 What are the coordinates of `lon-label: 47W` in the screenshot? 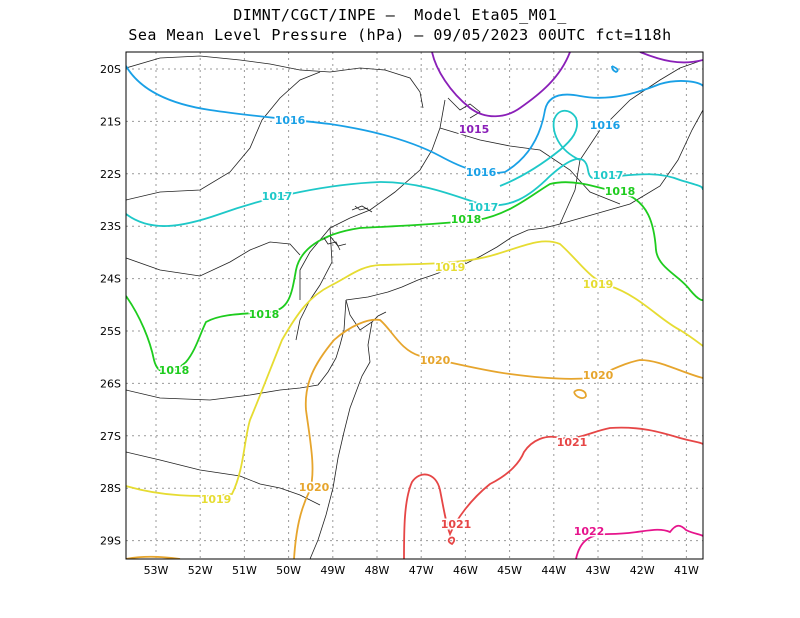 It's located at (421, 570).